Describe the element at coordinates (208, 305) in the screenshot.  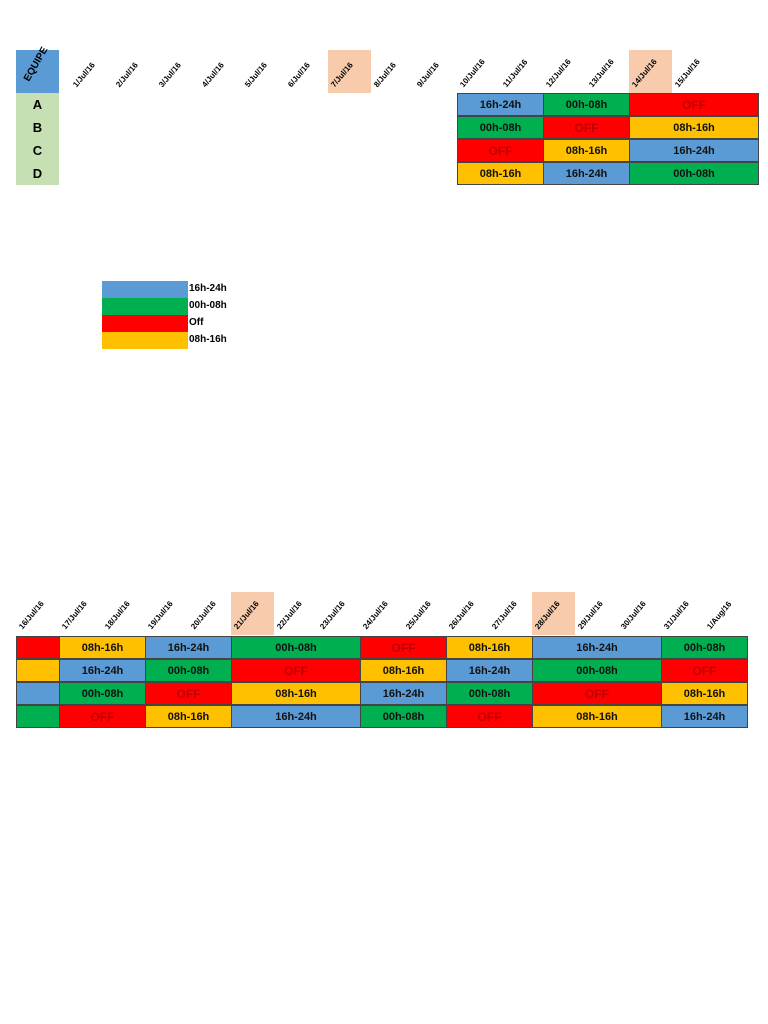
I see `legend-label: 00h-08h` at that location.